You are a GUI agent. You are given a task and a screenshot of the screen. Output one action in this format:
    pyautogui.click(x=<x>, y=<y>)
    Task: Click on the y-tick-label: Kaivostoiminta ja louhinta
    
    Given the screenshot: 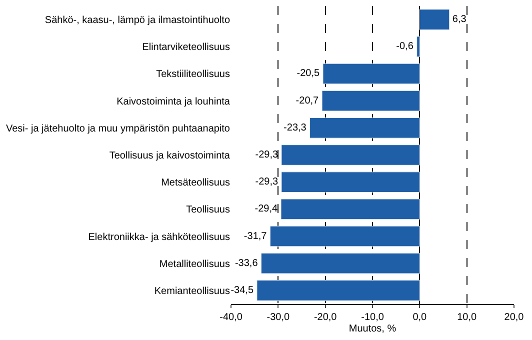 What is the action you would take?
    pyautogui.click(x=173, y=102)
    